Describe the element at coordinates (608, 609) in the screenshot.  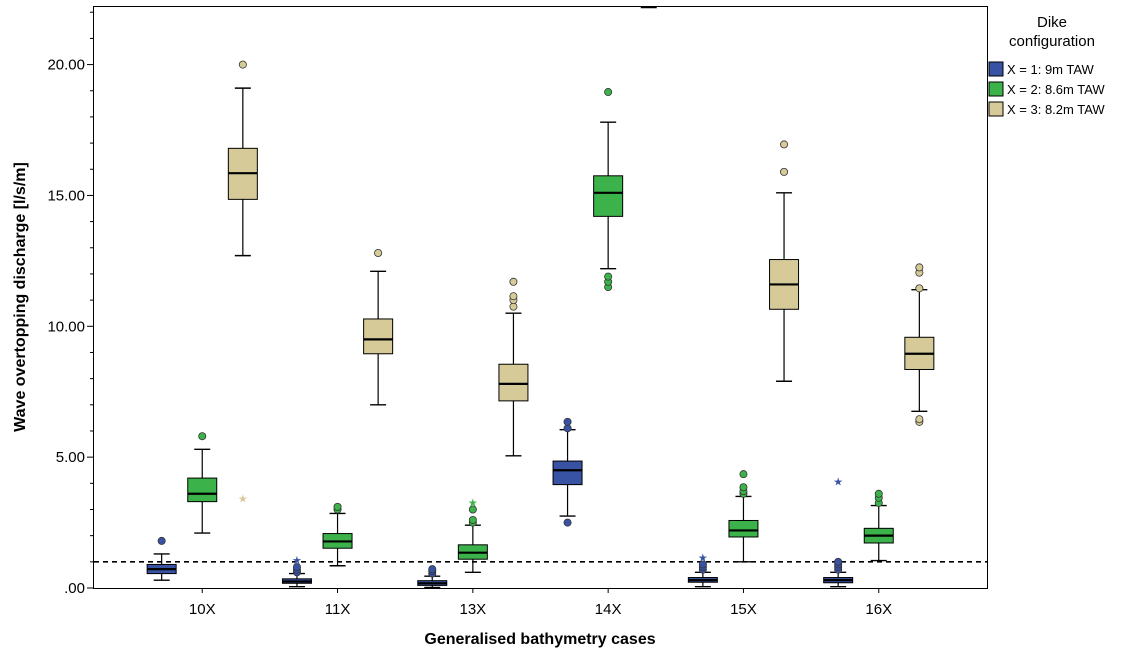
I see `x-tick-label: 14X` at that location.